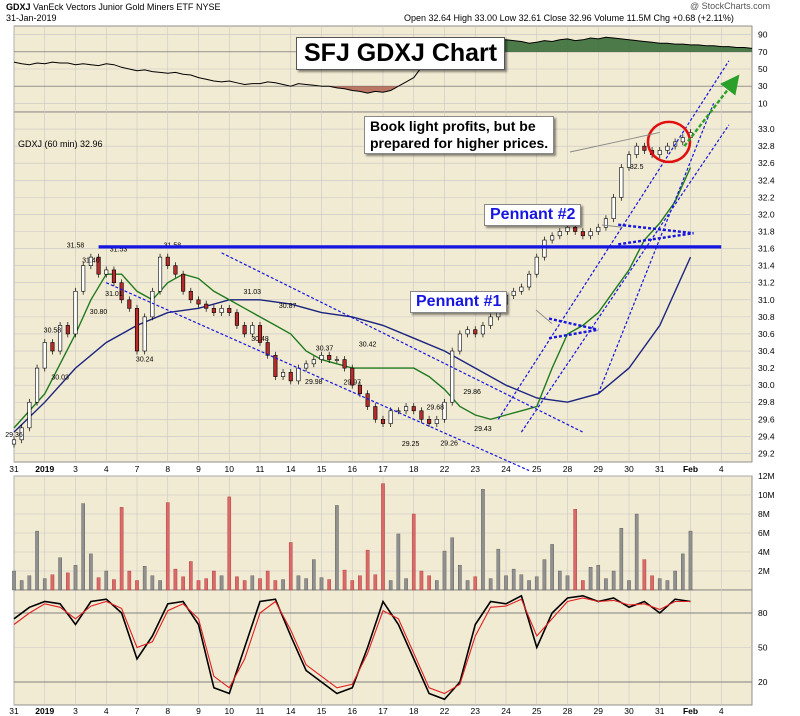 This screenshot has height=716, width=800. I want to click on x-tick-label-price: 10, so click(230, 469).